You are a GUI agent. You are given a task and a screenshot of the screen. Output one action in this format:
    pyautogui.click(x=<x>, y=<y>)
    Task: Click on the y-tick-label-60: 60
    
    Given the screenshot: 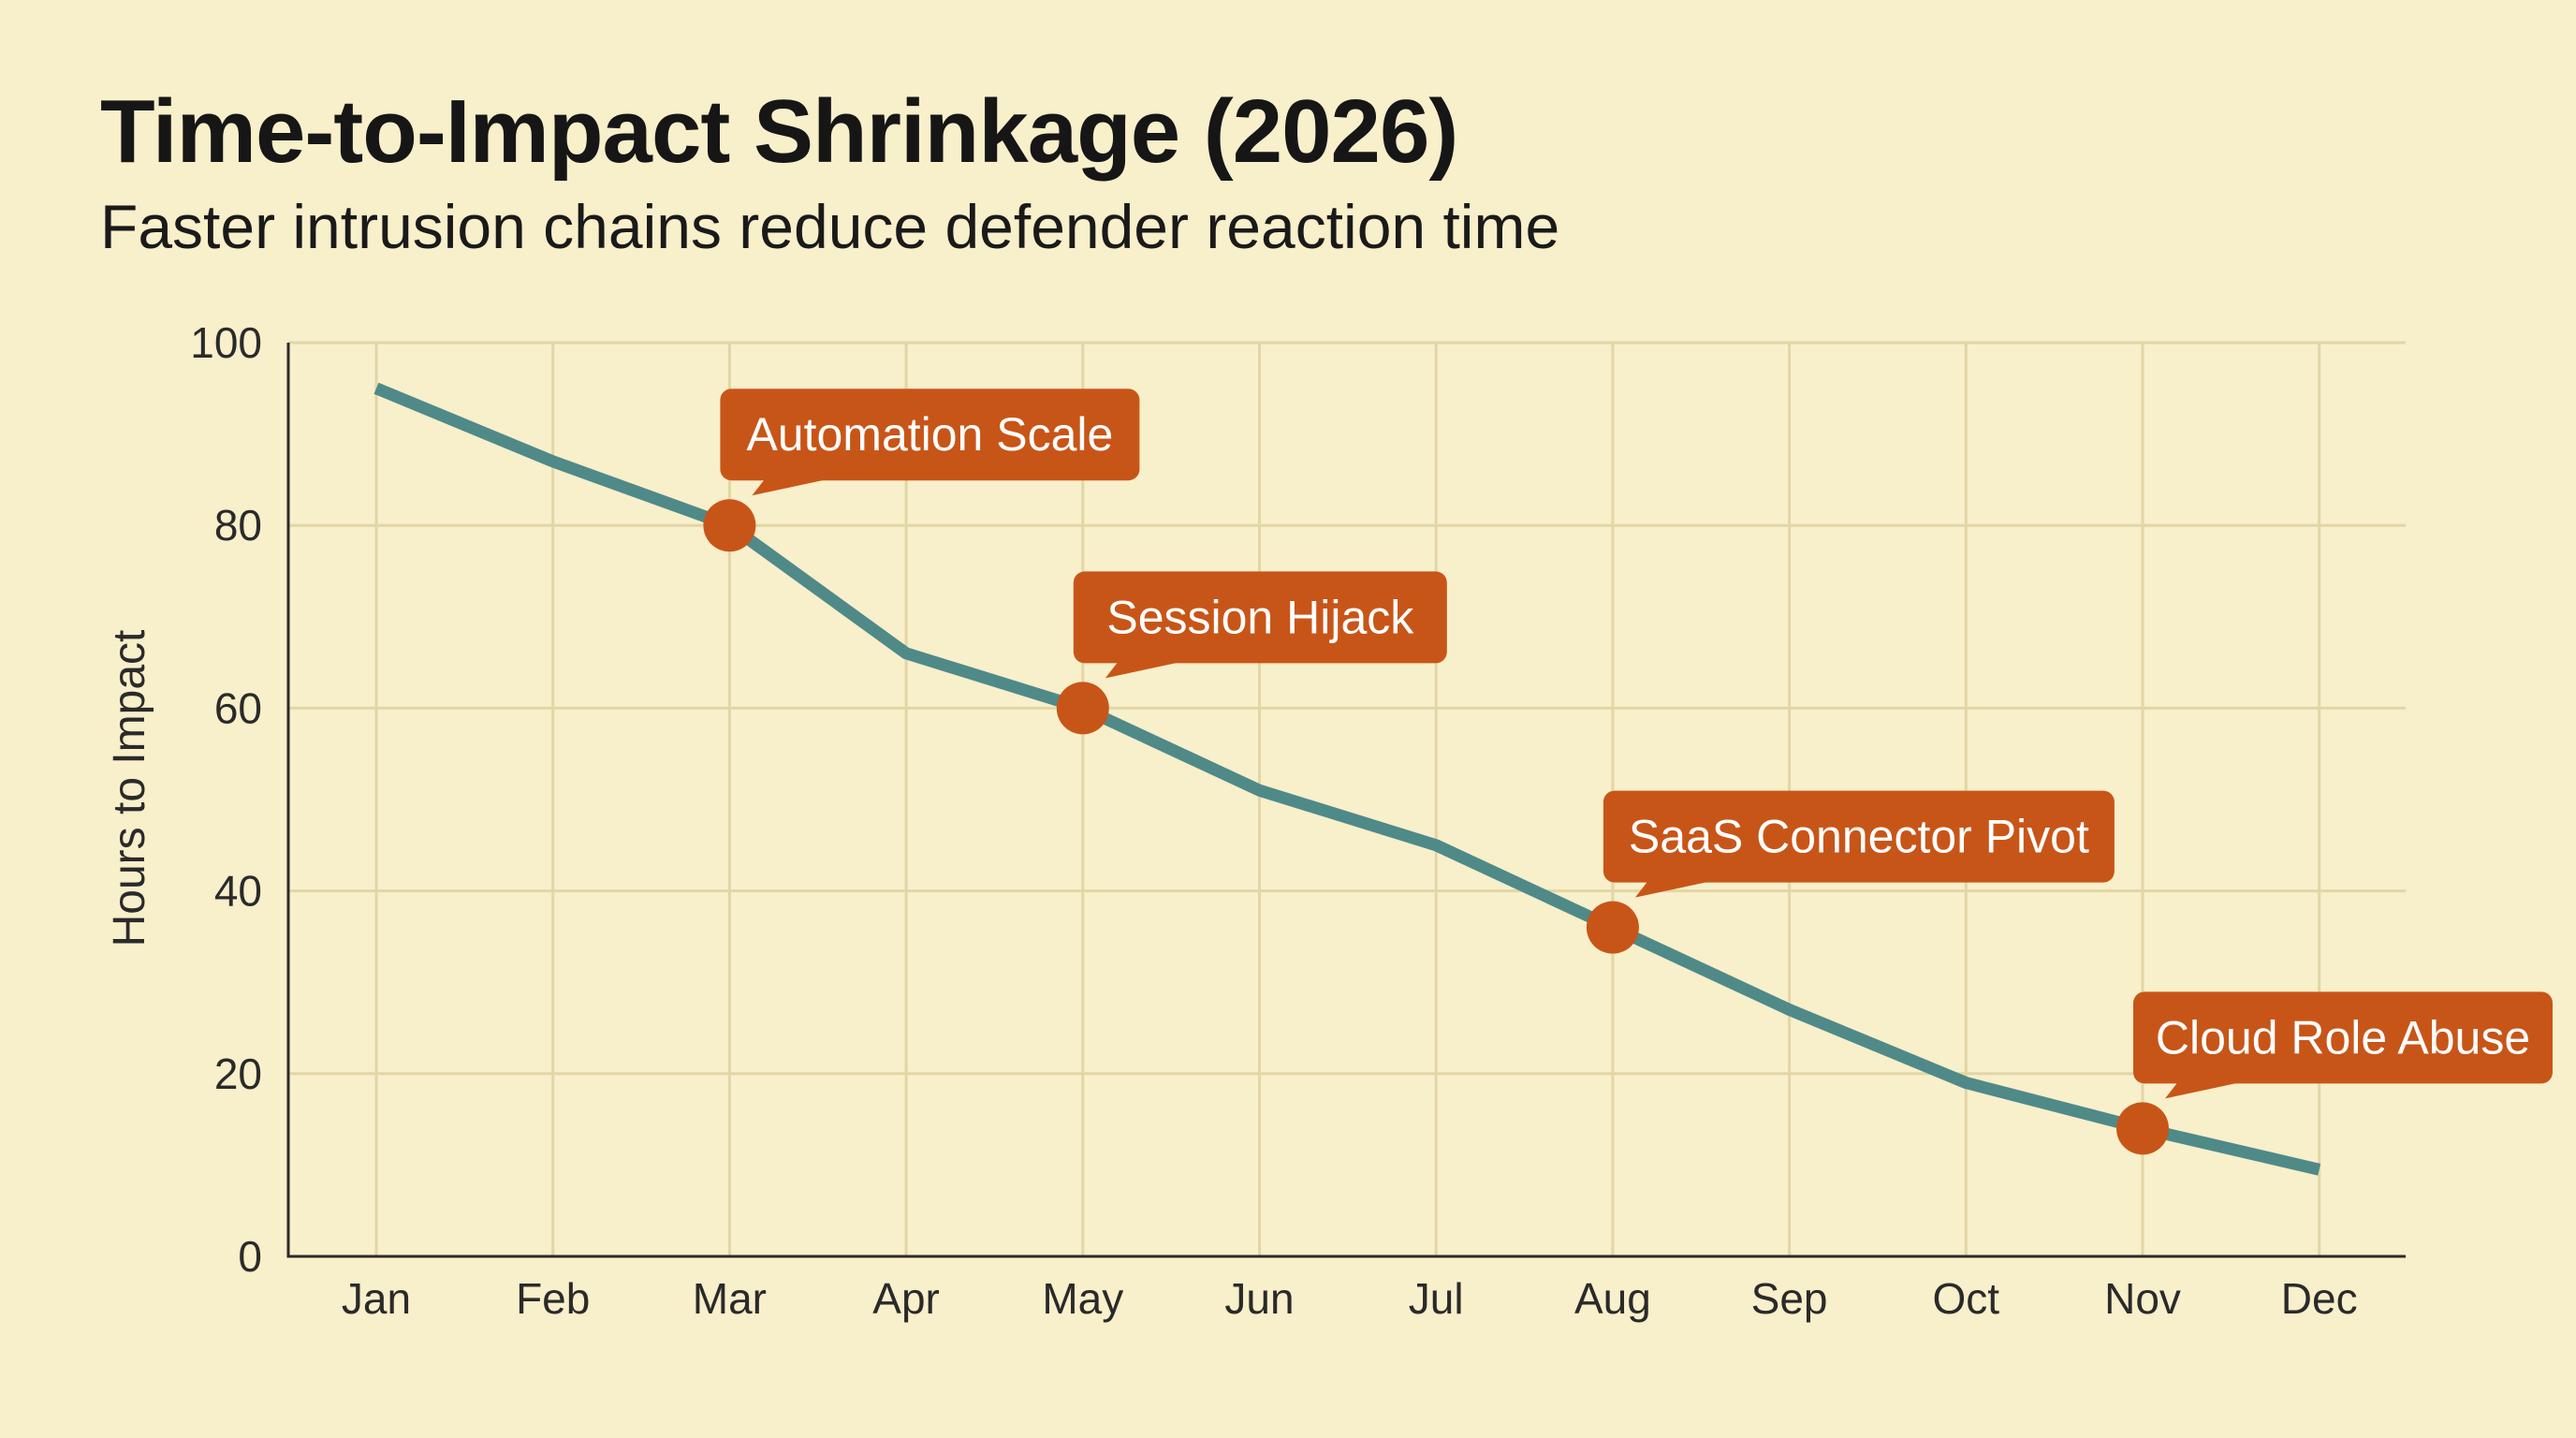 What is the action you would take?
    pyautogui.click(x=238, y=707)
    